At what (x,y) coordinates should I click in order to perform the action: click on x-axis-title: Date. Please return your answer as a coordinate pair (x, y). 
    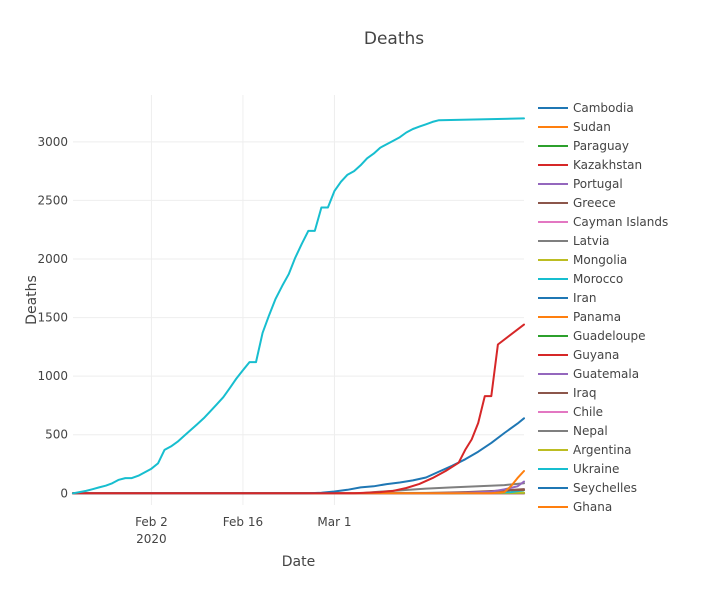
    Looking at the image, I should click on (298, 562).